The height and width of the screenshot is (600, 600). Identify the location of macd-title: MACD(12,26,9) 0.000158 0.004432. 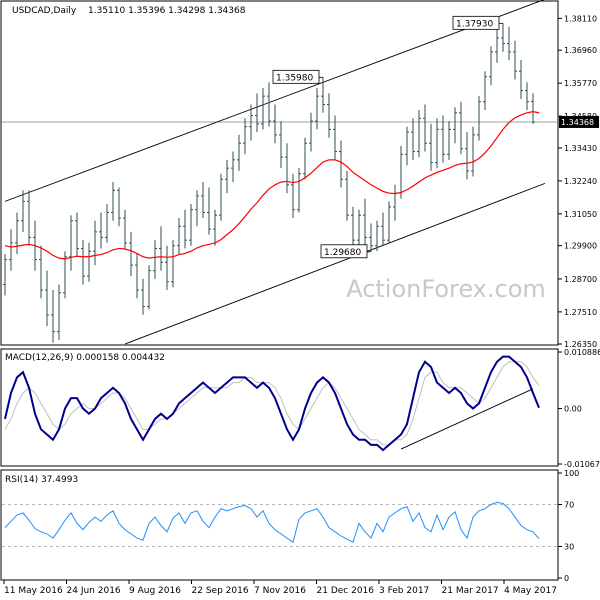
(85, 358).